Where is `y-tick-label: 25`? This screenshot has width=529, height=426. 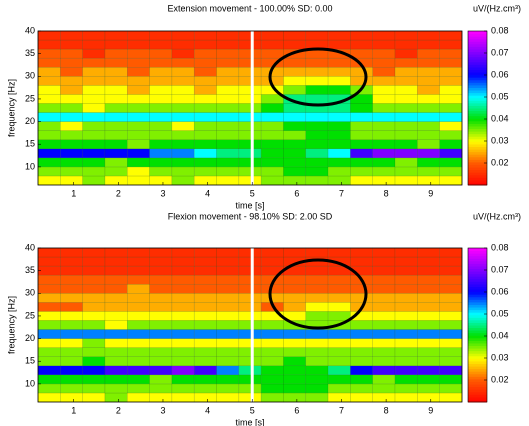 y-tick-label: 25 is located at coordinates (30, 98).